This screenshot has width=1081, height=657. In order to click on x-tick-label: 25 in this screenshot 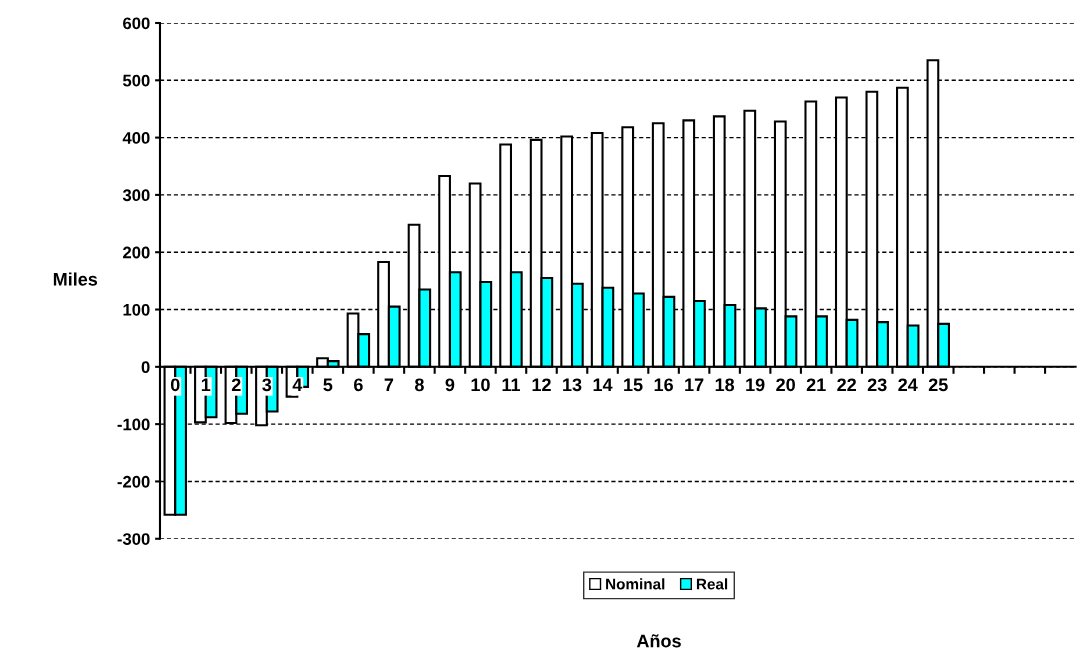, I will do `click(938, 385)`.